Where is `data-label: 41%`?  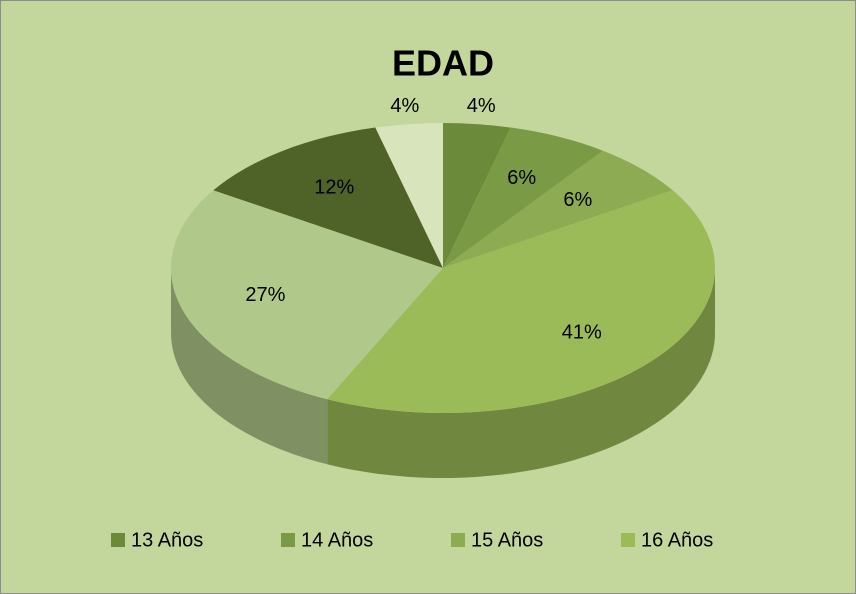 data-label: 41% is located at coordinates (582, 332).